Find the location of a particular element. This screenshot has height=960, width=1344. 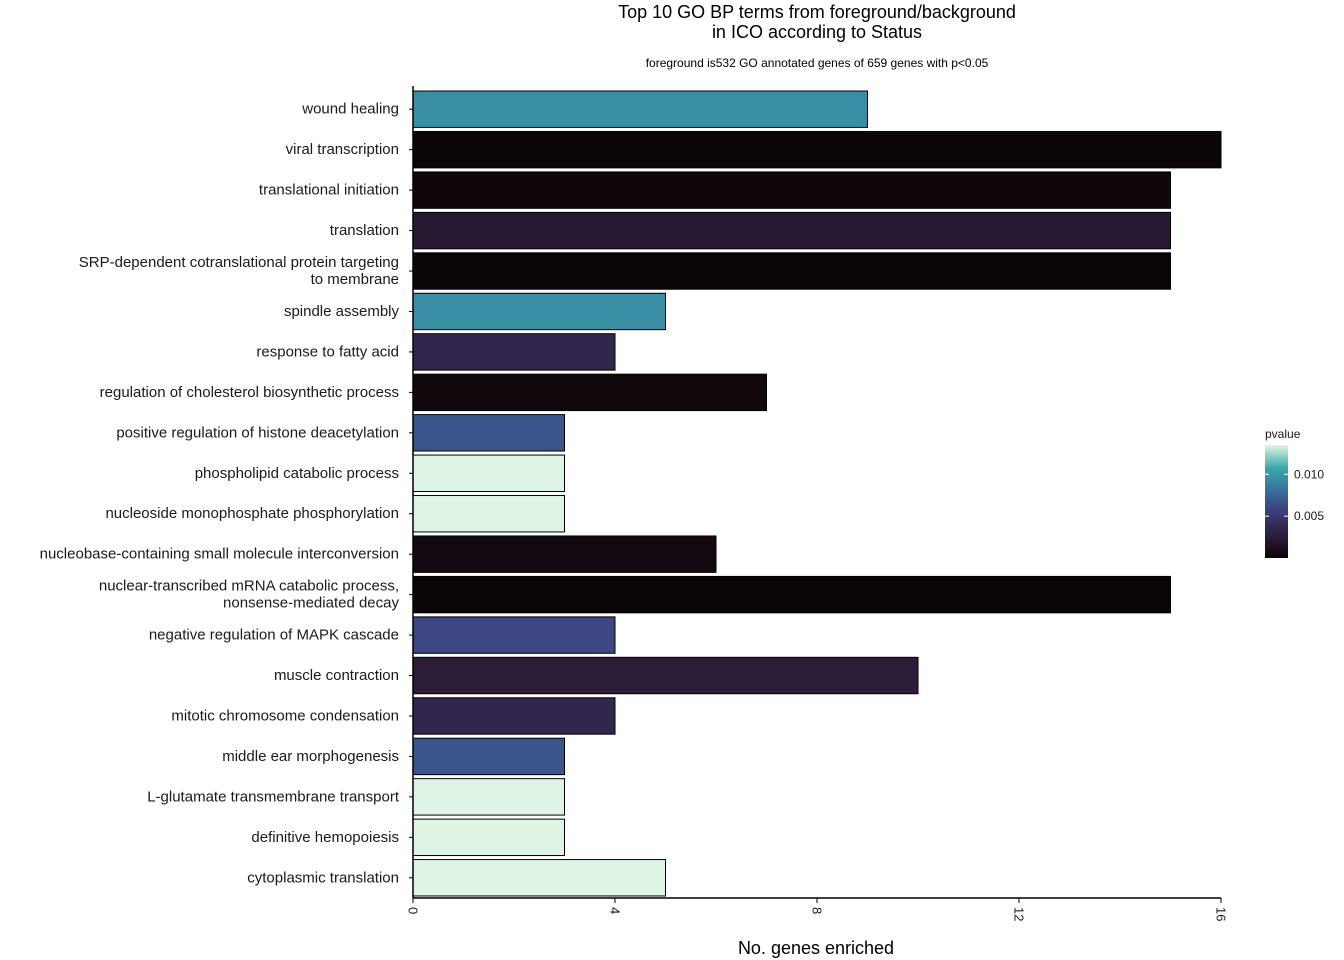

x-tick-label: 8 is located at coordinates (817, 910).